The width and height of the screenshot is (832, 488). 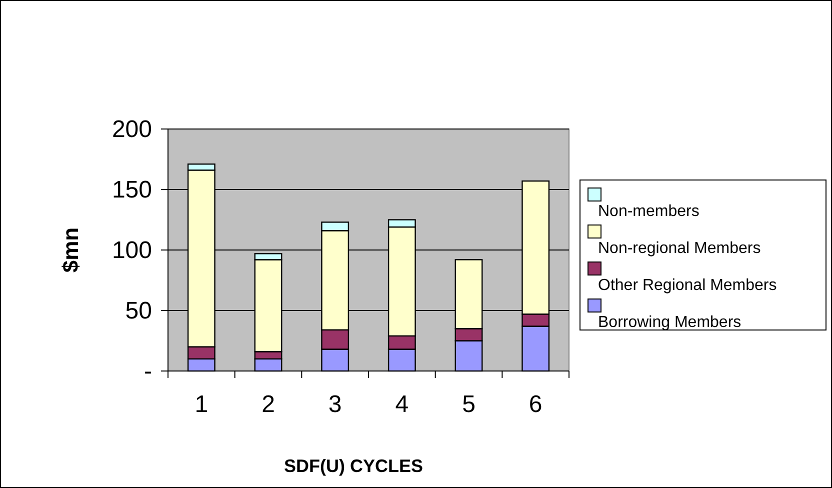 I want to click on x-tick-label: 5, so click(x=469, y=404).